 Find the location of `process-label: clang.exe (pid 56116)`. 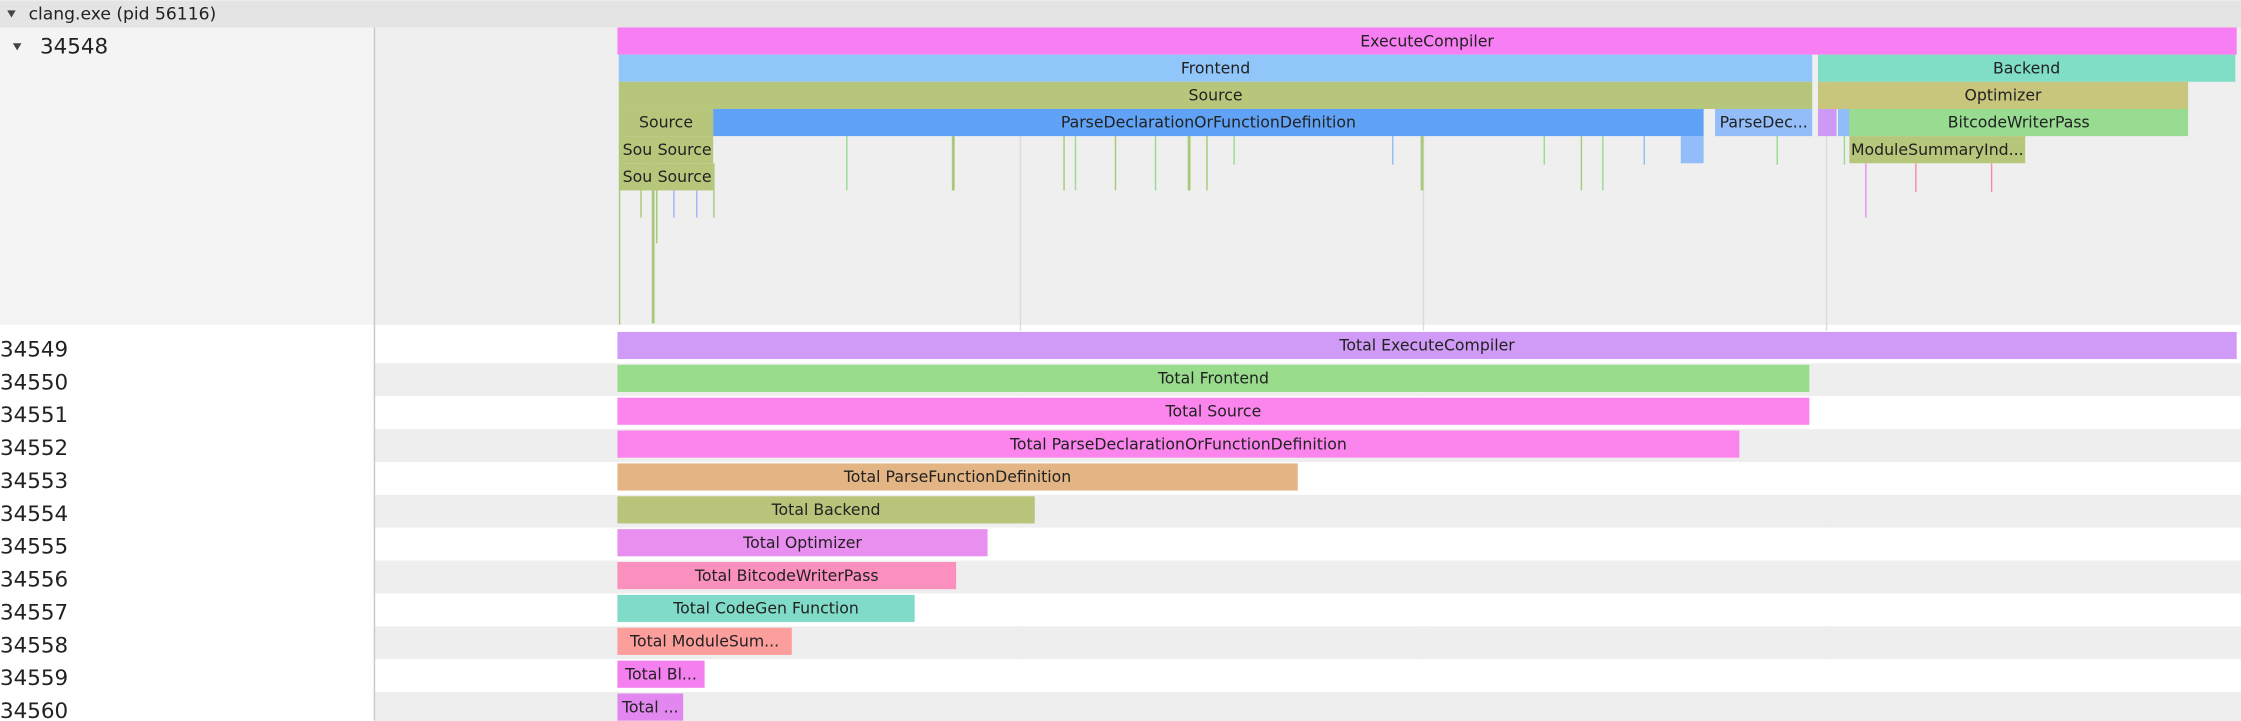

process-label: clang.exe (pid 56116) is located at coordinates (123, 15).